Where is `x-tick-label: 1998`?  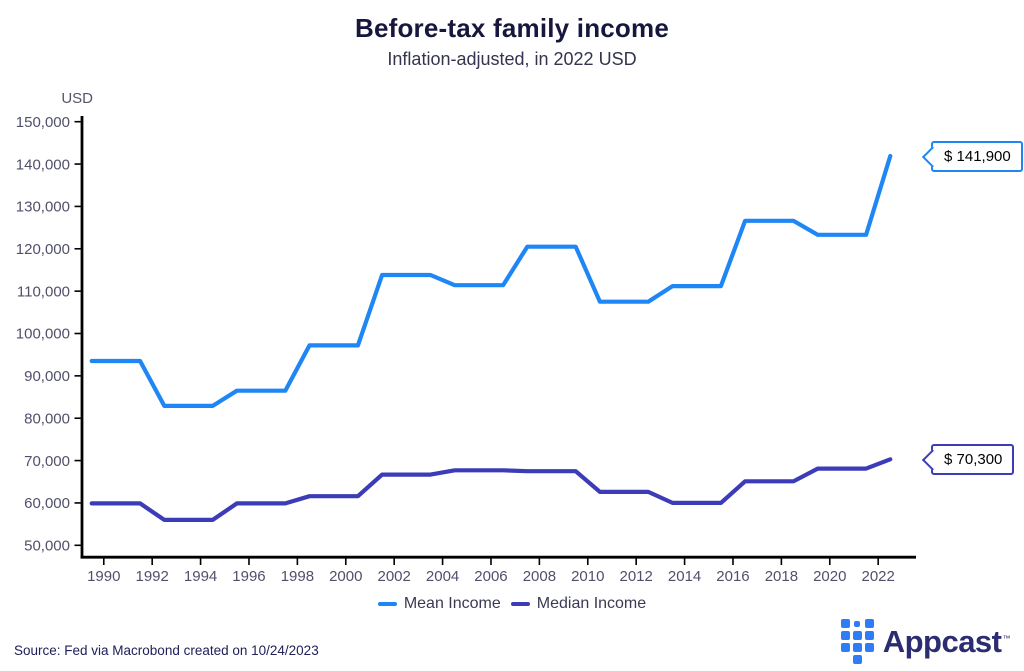 x-tick-label: 1998 is located at coordinates (297, 576).